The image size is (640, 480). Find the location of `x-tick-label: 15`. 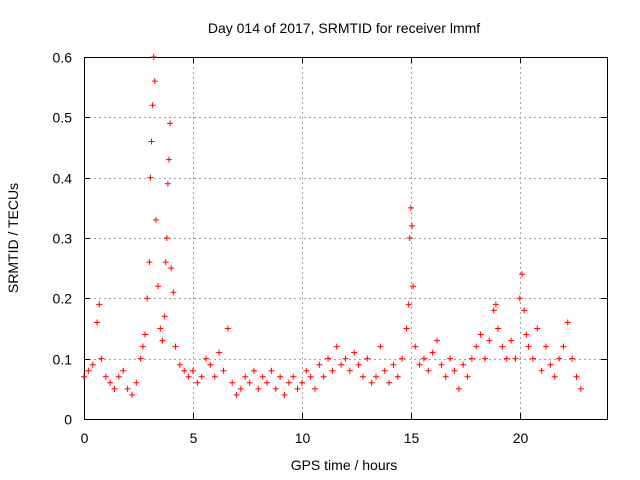

x-tick-label: 15 is located at coordinates (412, 438).